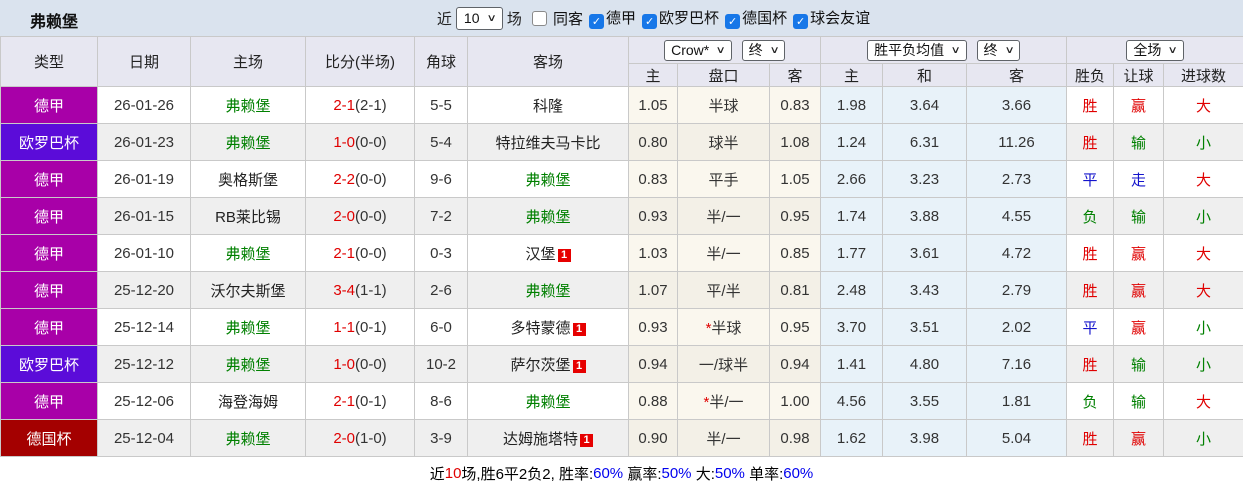 Image resolution: width=1243 pixels, height=494 pixels. Describe the element at coordinates (653, 75) in the screenshot. I see `subheader-odds-home: 主` at that location.